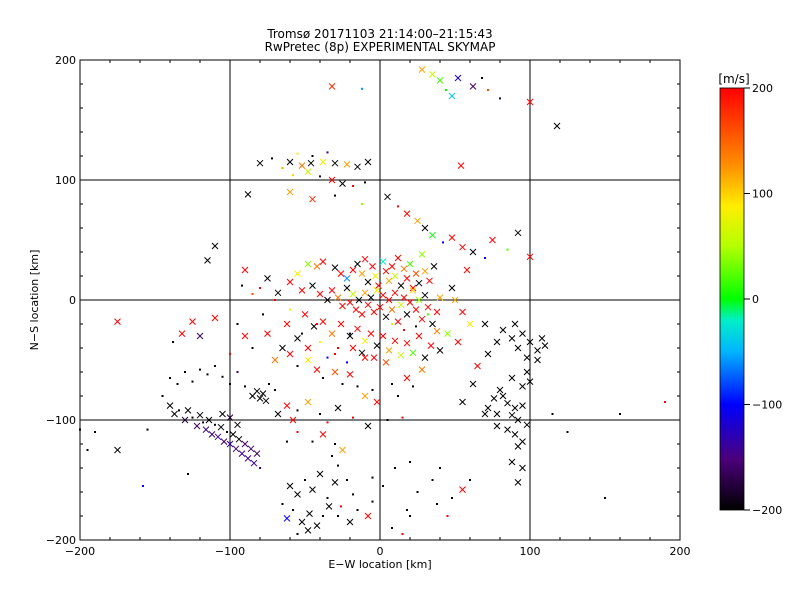  I want to click on x-tick-label: 100, so click(530, 551).